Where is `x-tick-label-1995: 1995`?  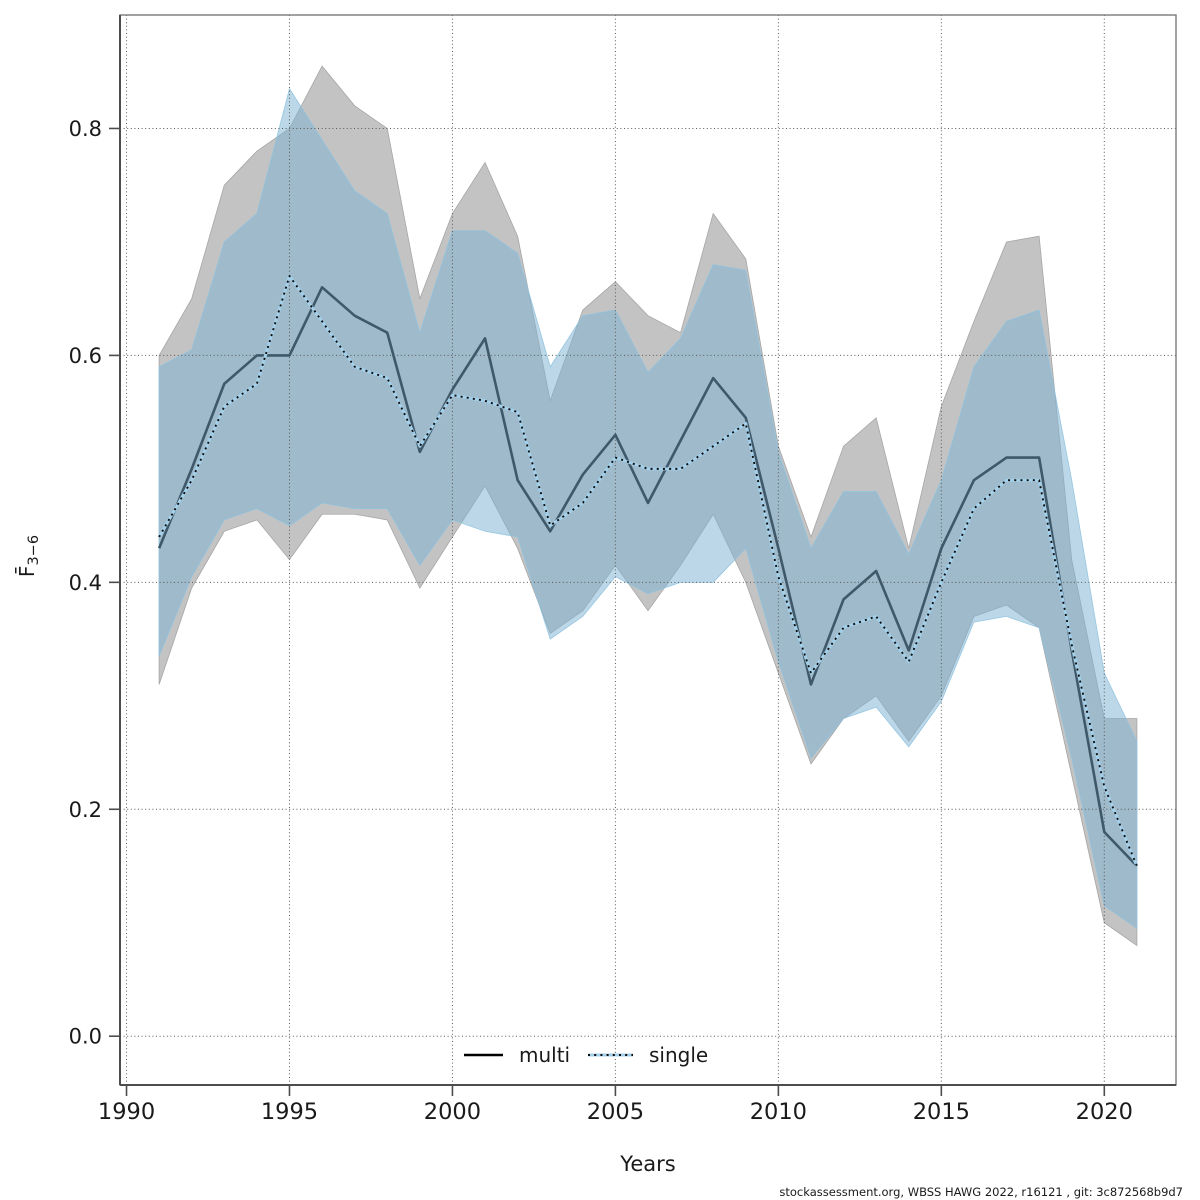
x-tick-label-1995: 1995 is located at coordinates (289, 1112).